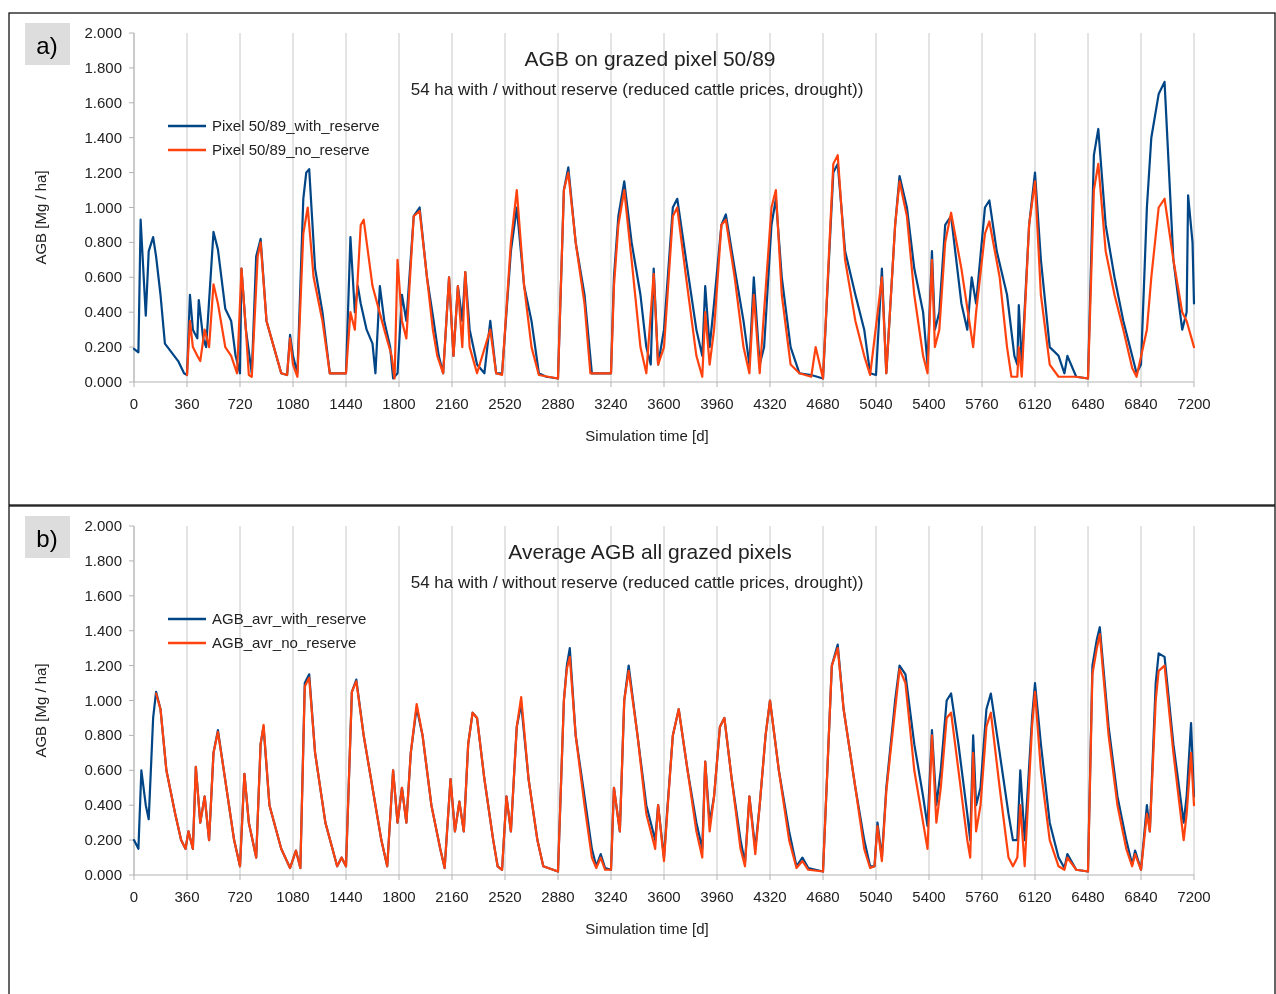 The height and width of the screenshot is (994, 1276). I want to click on text: Average AGB all grazed pixels, so click(650, 551).